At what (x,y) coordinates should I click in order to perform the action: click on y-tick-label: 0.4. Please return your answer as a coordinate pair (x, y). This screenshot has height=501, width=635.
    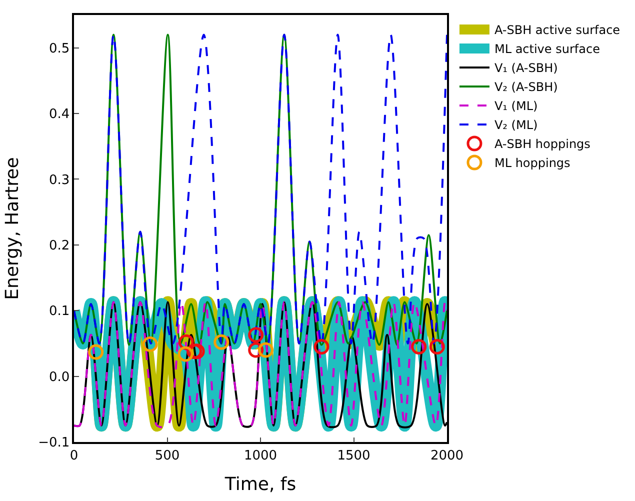
    Looking at the image, I should click on (59, 114).